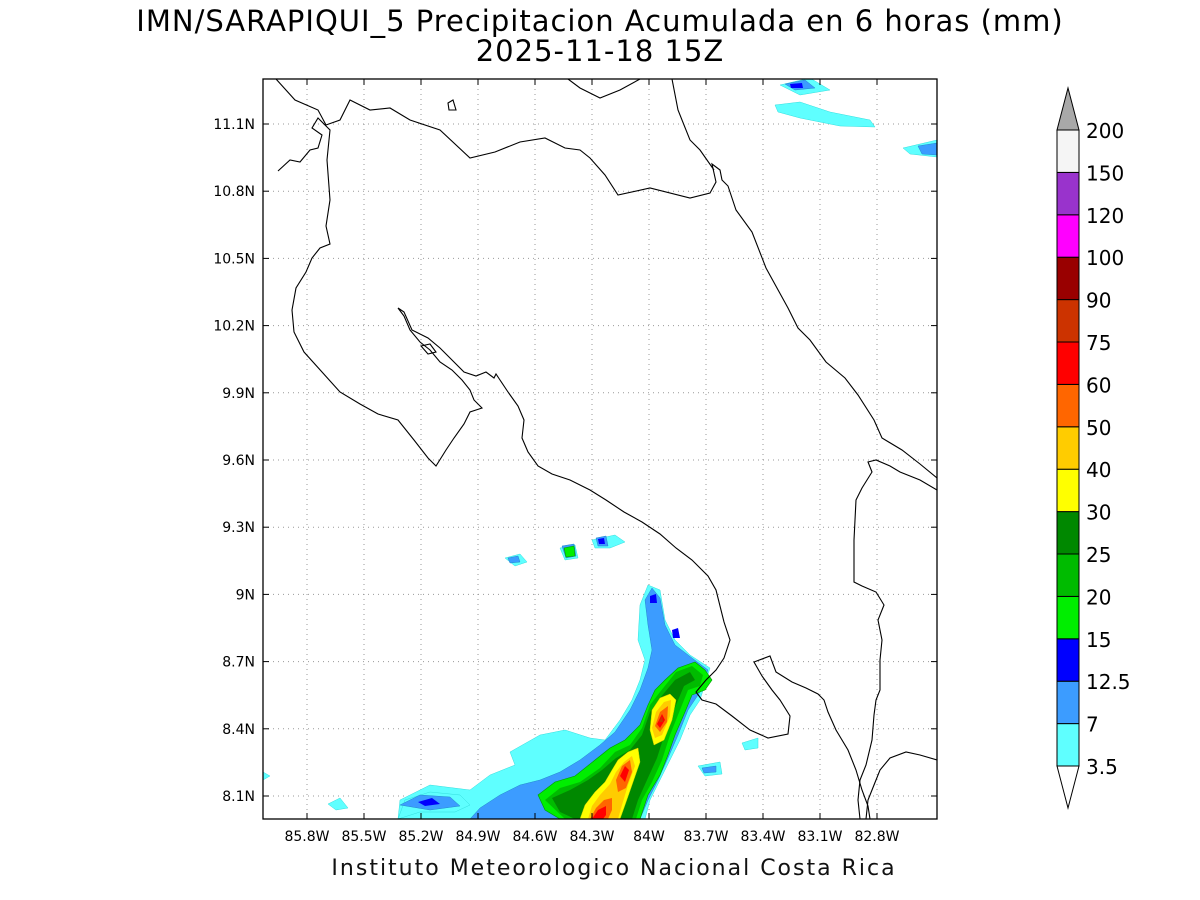 The width and height of the screenshot is (1200, 900). I want to click on y-tick-label: 9.6N, so click(238, 461).